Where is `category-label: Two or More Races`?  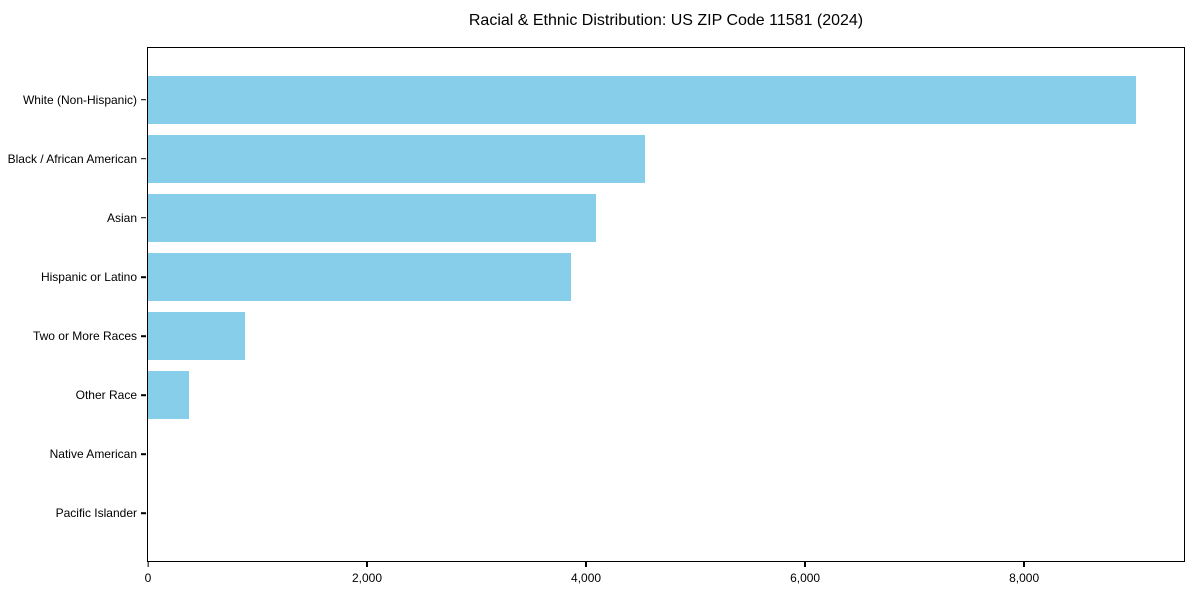
category-label: Two or More Races is located at coordinates (84, 336).